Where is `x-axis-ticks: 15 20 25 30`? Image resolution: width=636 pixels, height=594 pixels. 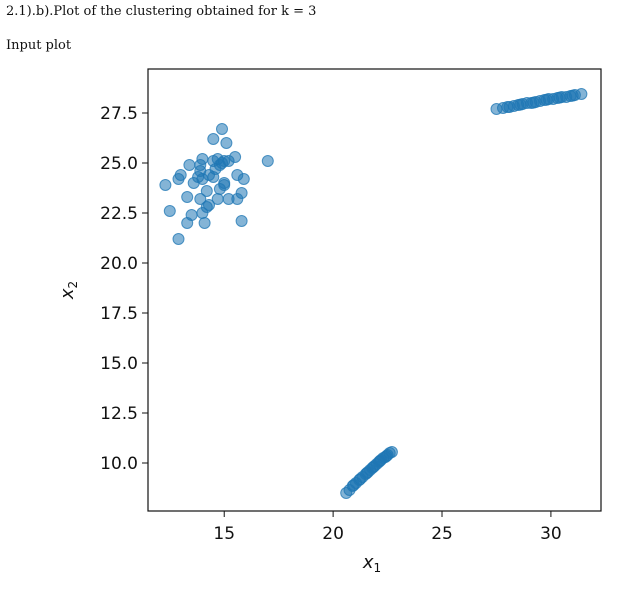
x-axis-ticks: 15 20 25 30 is located at coordinates (387, 527).